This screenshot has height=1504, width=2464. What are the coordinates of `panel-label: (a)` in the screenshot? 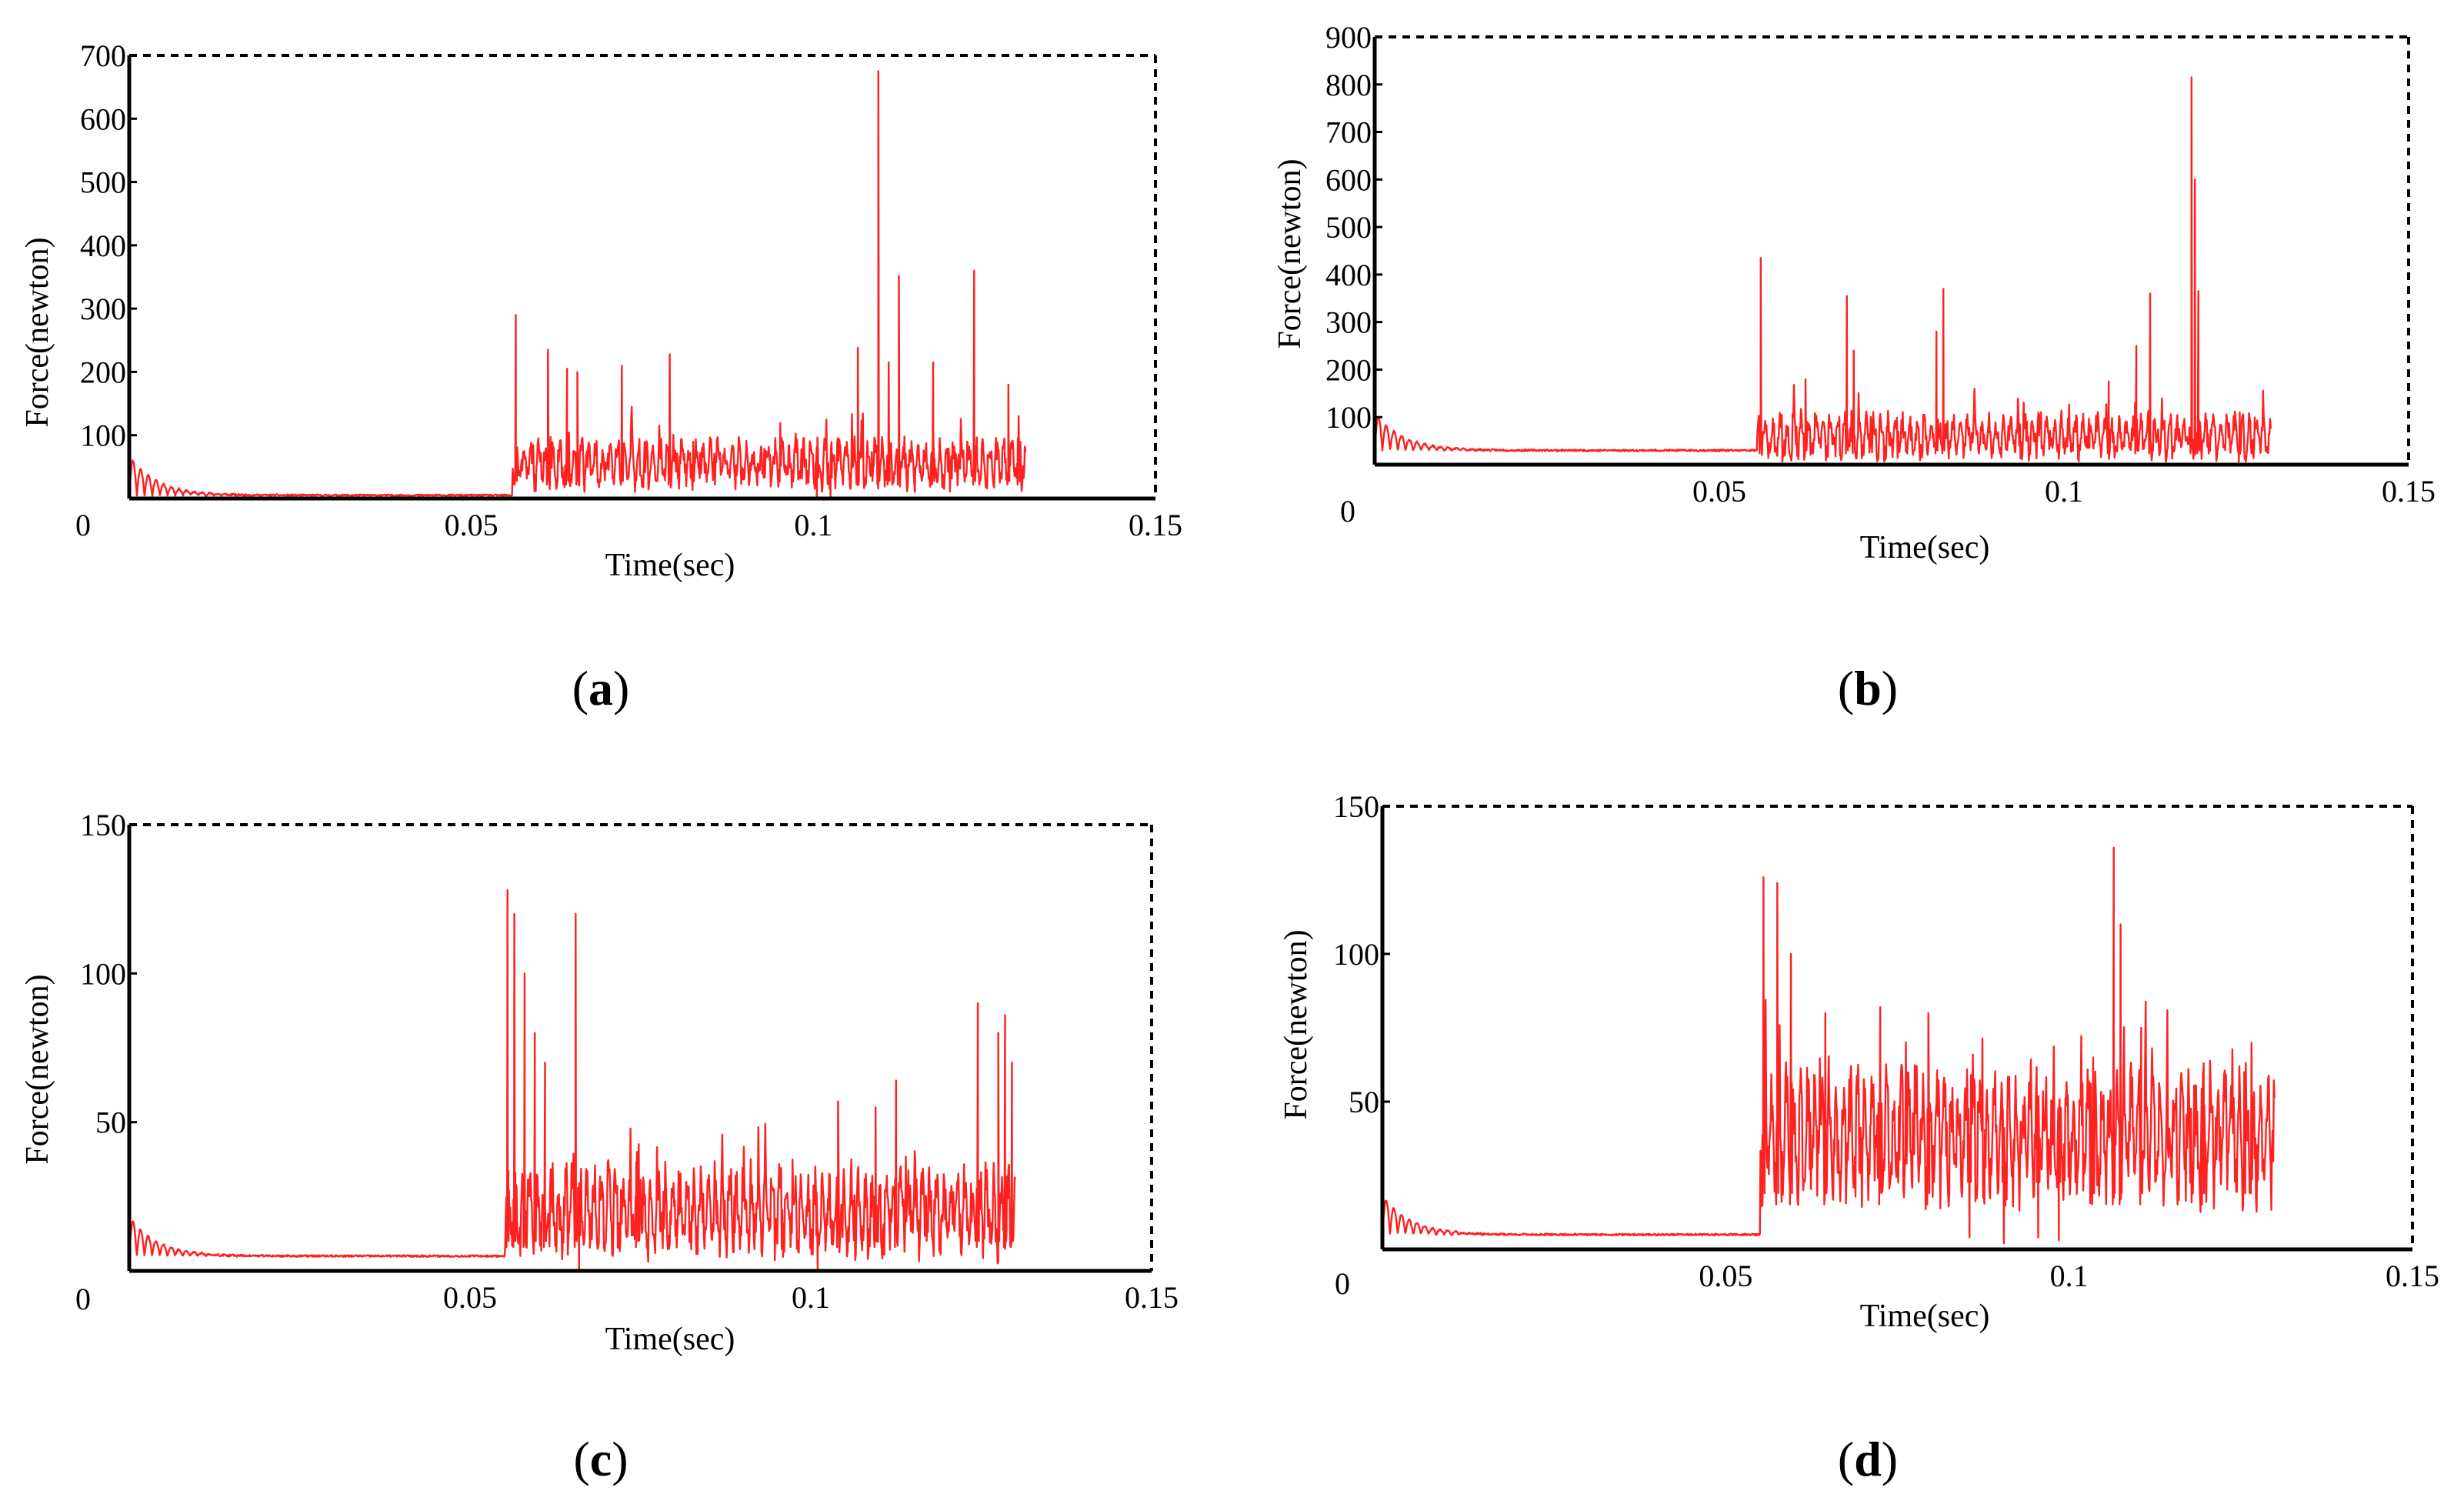 It's located at (601, 688).